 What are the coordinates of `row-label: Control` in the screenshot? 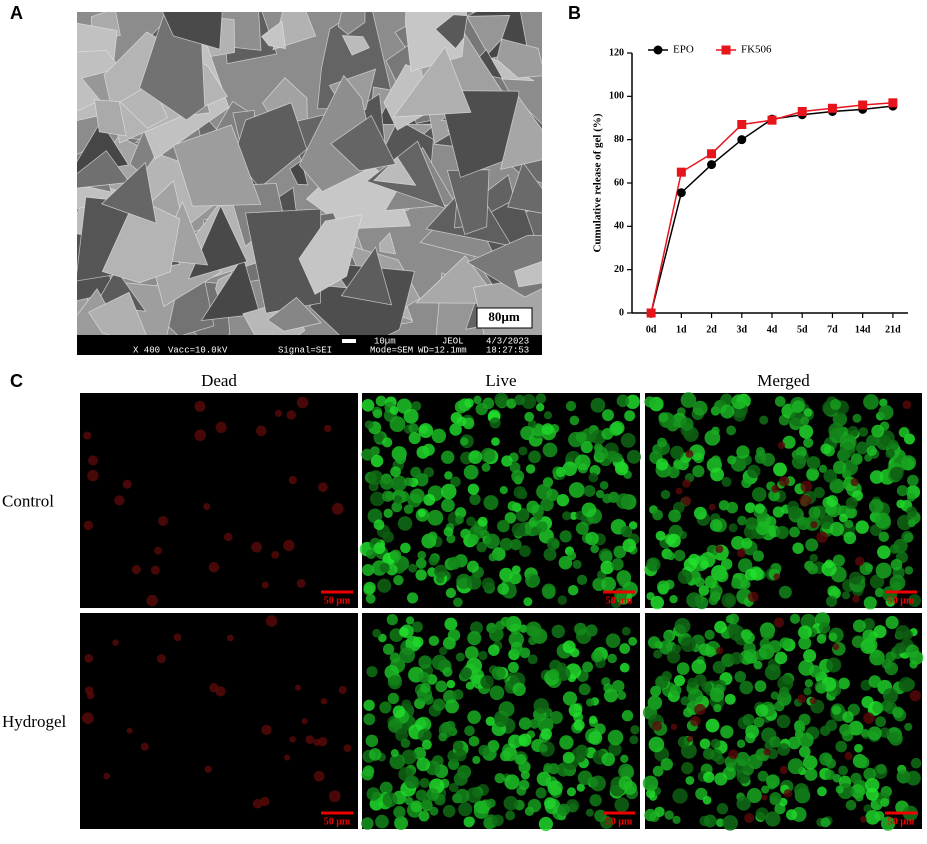 It's located at (28, 500).